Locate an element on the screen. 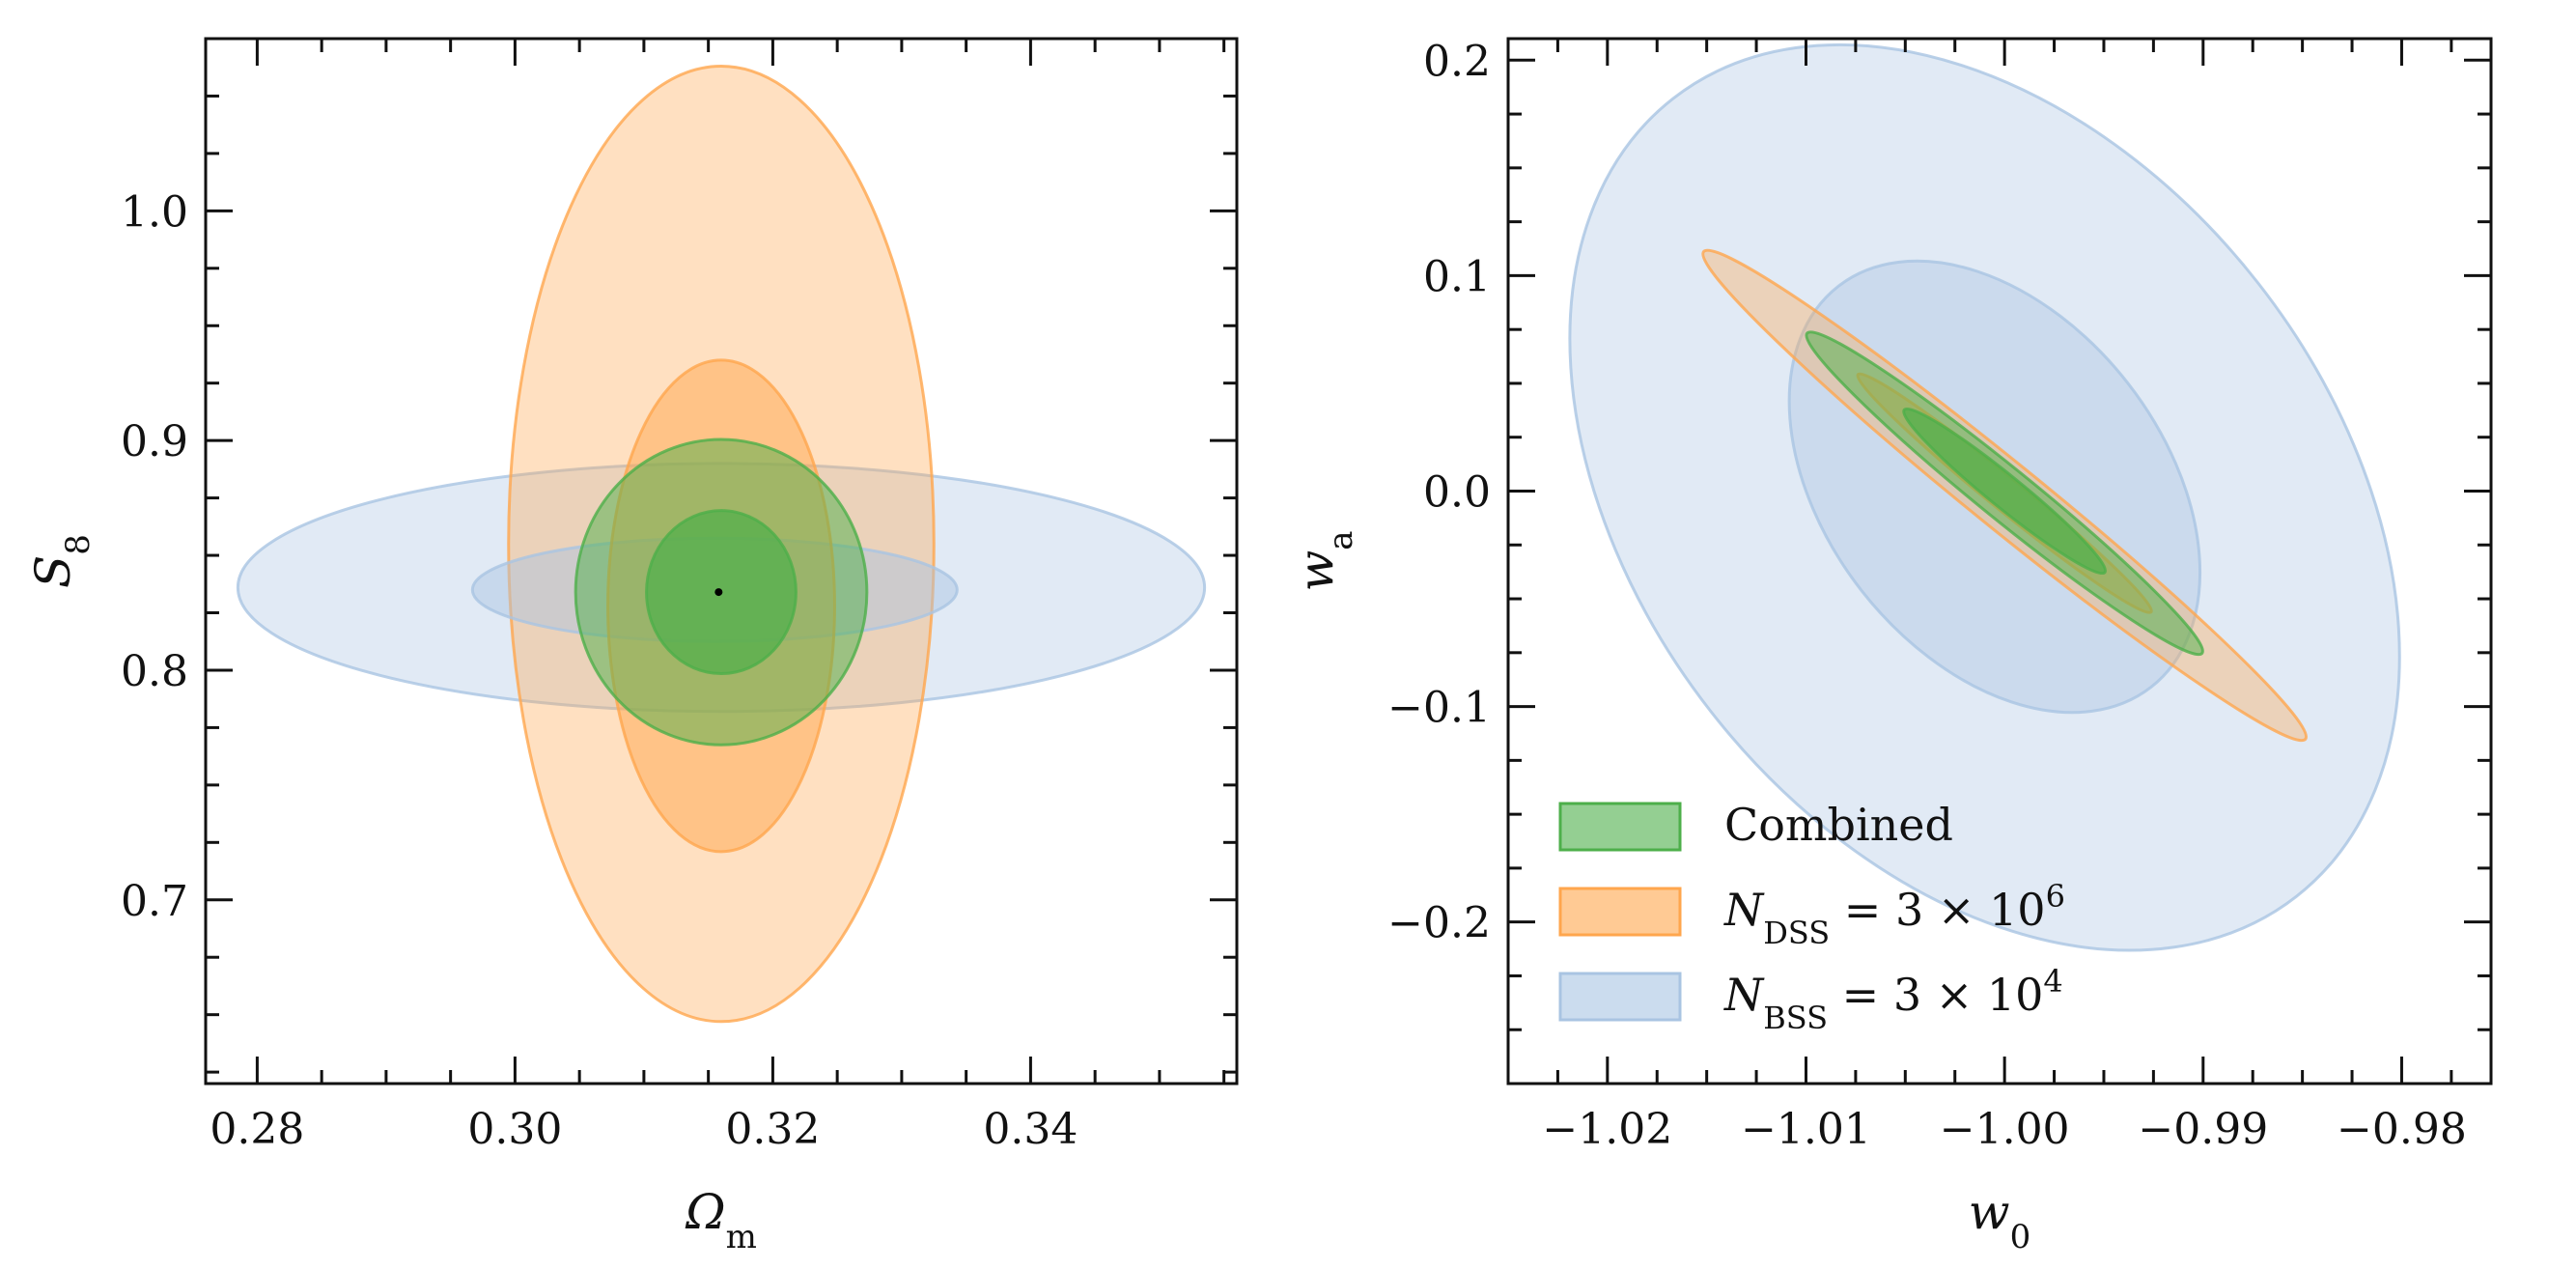  x-axis-label: w0 is located at coordinates (2000, 1220).